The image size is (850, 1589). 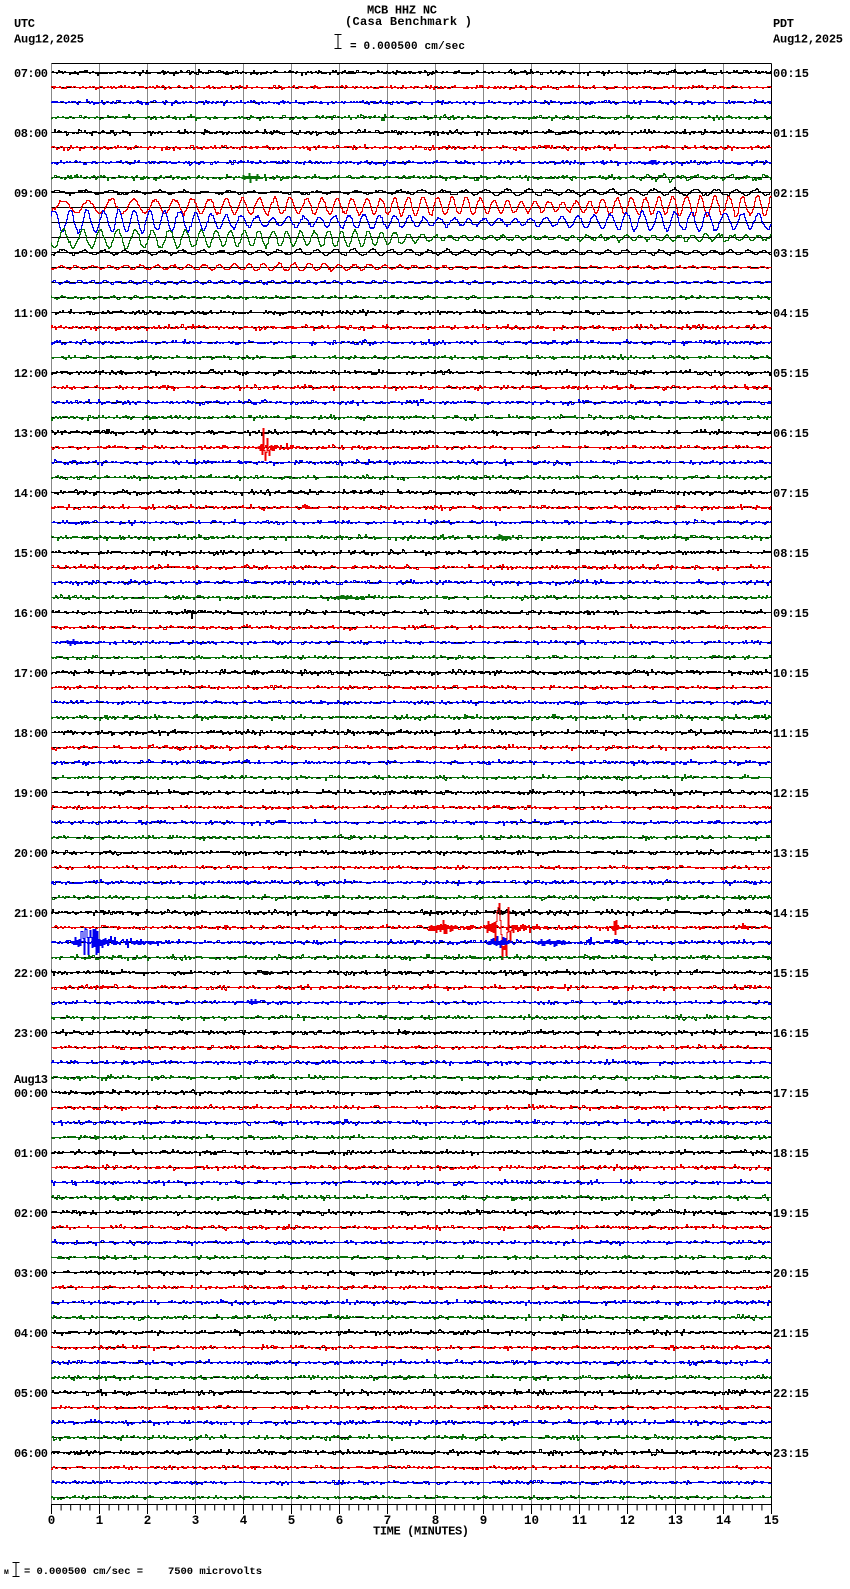 What do you see at coordinates (791, 494) in the screenshot?
I see `svg-text: 07:15` at bounding box center [791, 494].